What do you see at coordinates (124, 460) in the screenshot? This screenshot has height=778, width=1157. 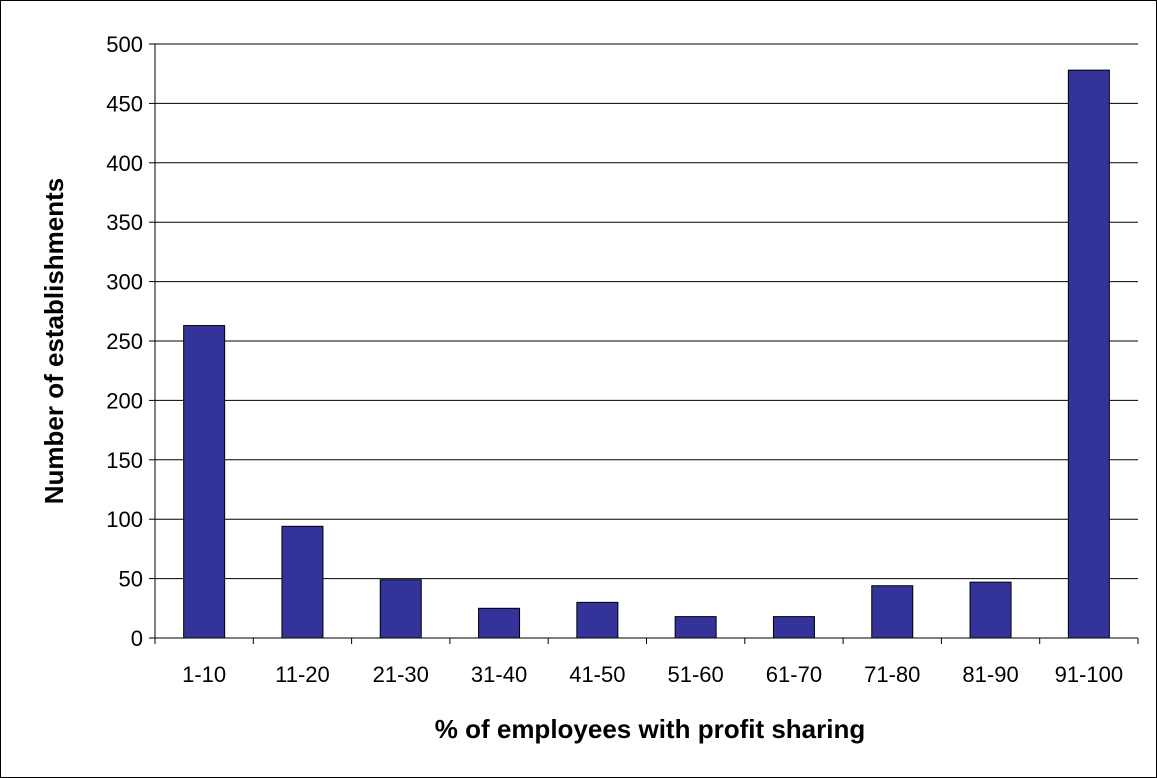 I see `y-tick-label: 150` at bounding box center [124, 460].